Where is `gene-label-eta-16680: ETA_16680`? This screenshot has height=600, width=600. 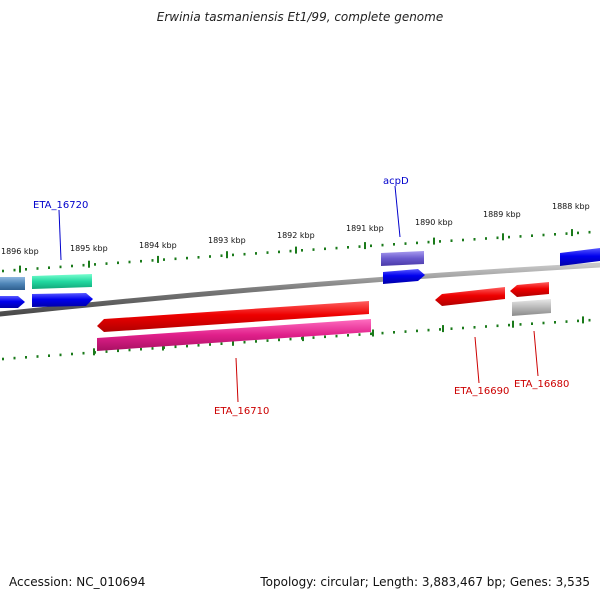 gene-label-eta-16680: ETA_16680 is located at coordinates (541, 384).